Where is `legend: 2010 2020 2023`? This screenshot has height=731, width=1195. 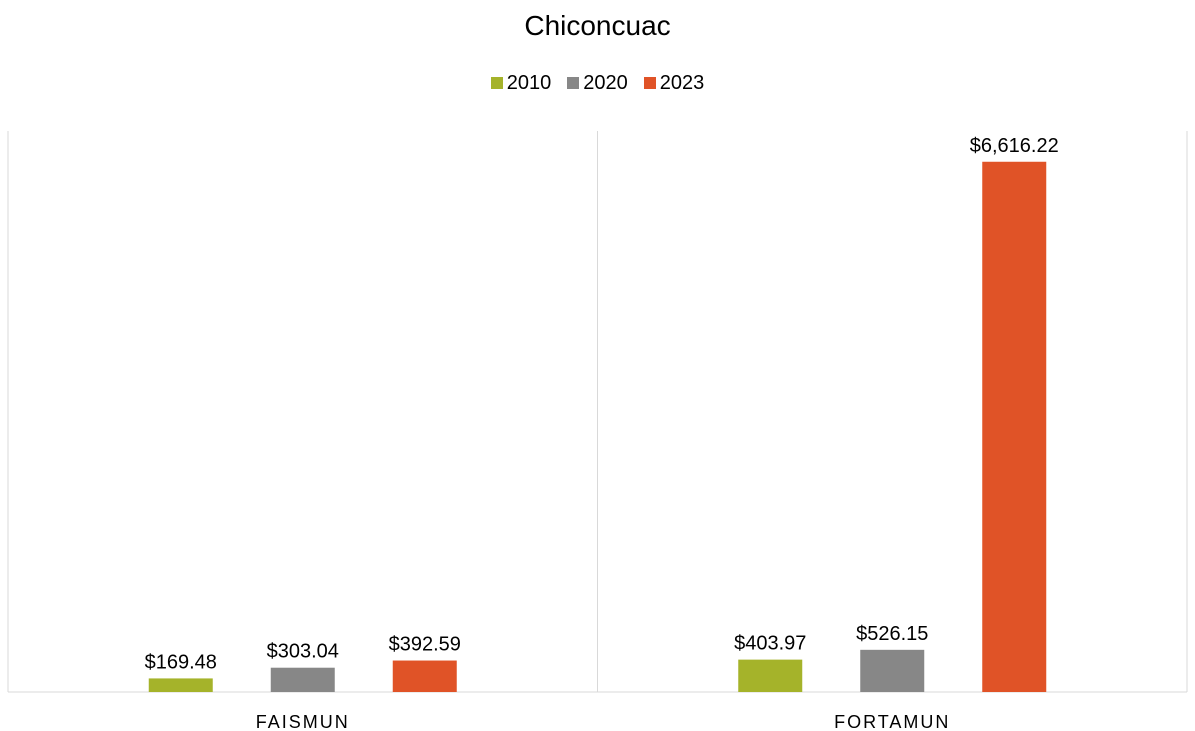
legend: 2010 2020 2023 is located at coordinates (597, 83).